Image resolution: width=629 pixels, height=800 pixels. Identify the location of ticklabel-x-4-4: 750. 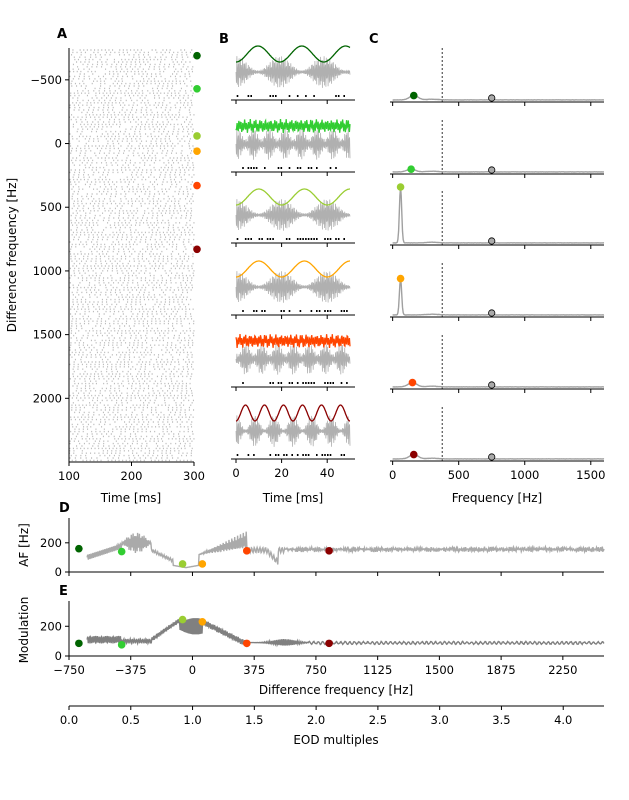
(316, 670).